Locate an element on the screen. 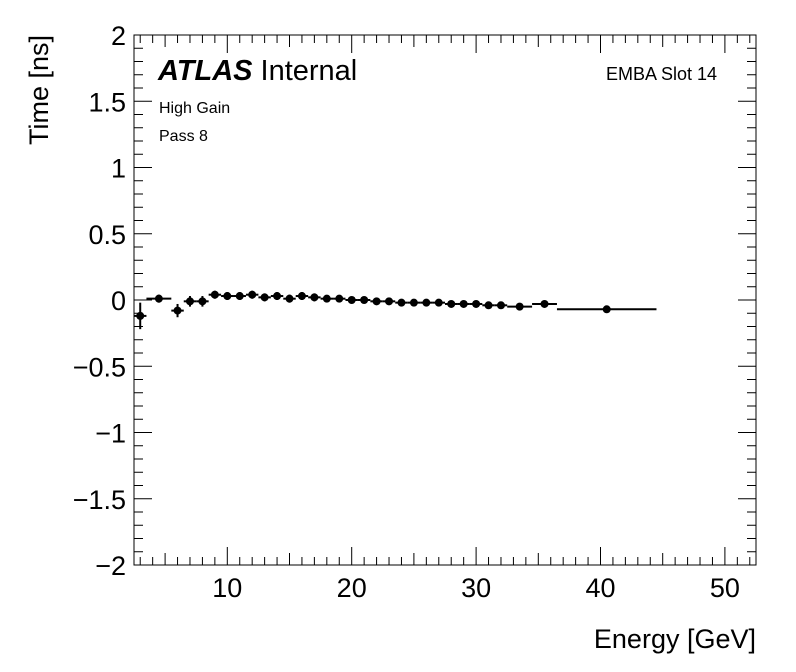 The width and height of the screenshot is (796, 672). y-tick-label: 2 is located at coordinates (118, 36).